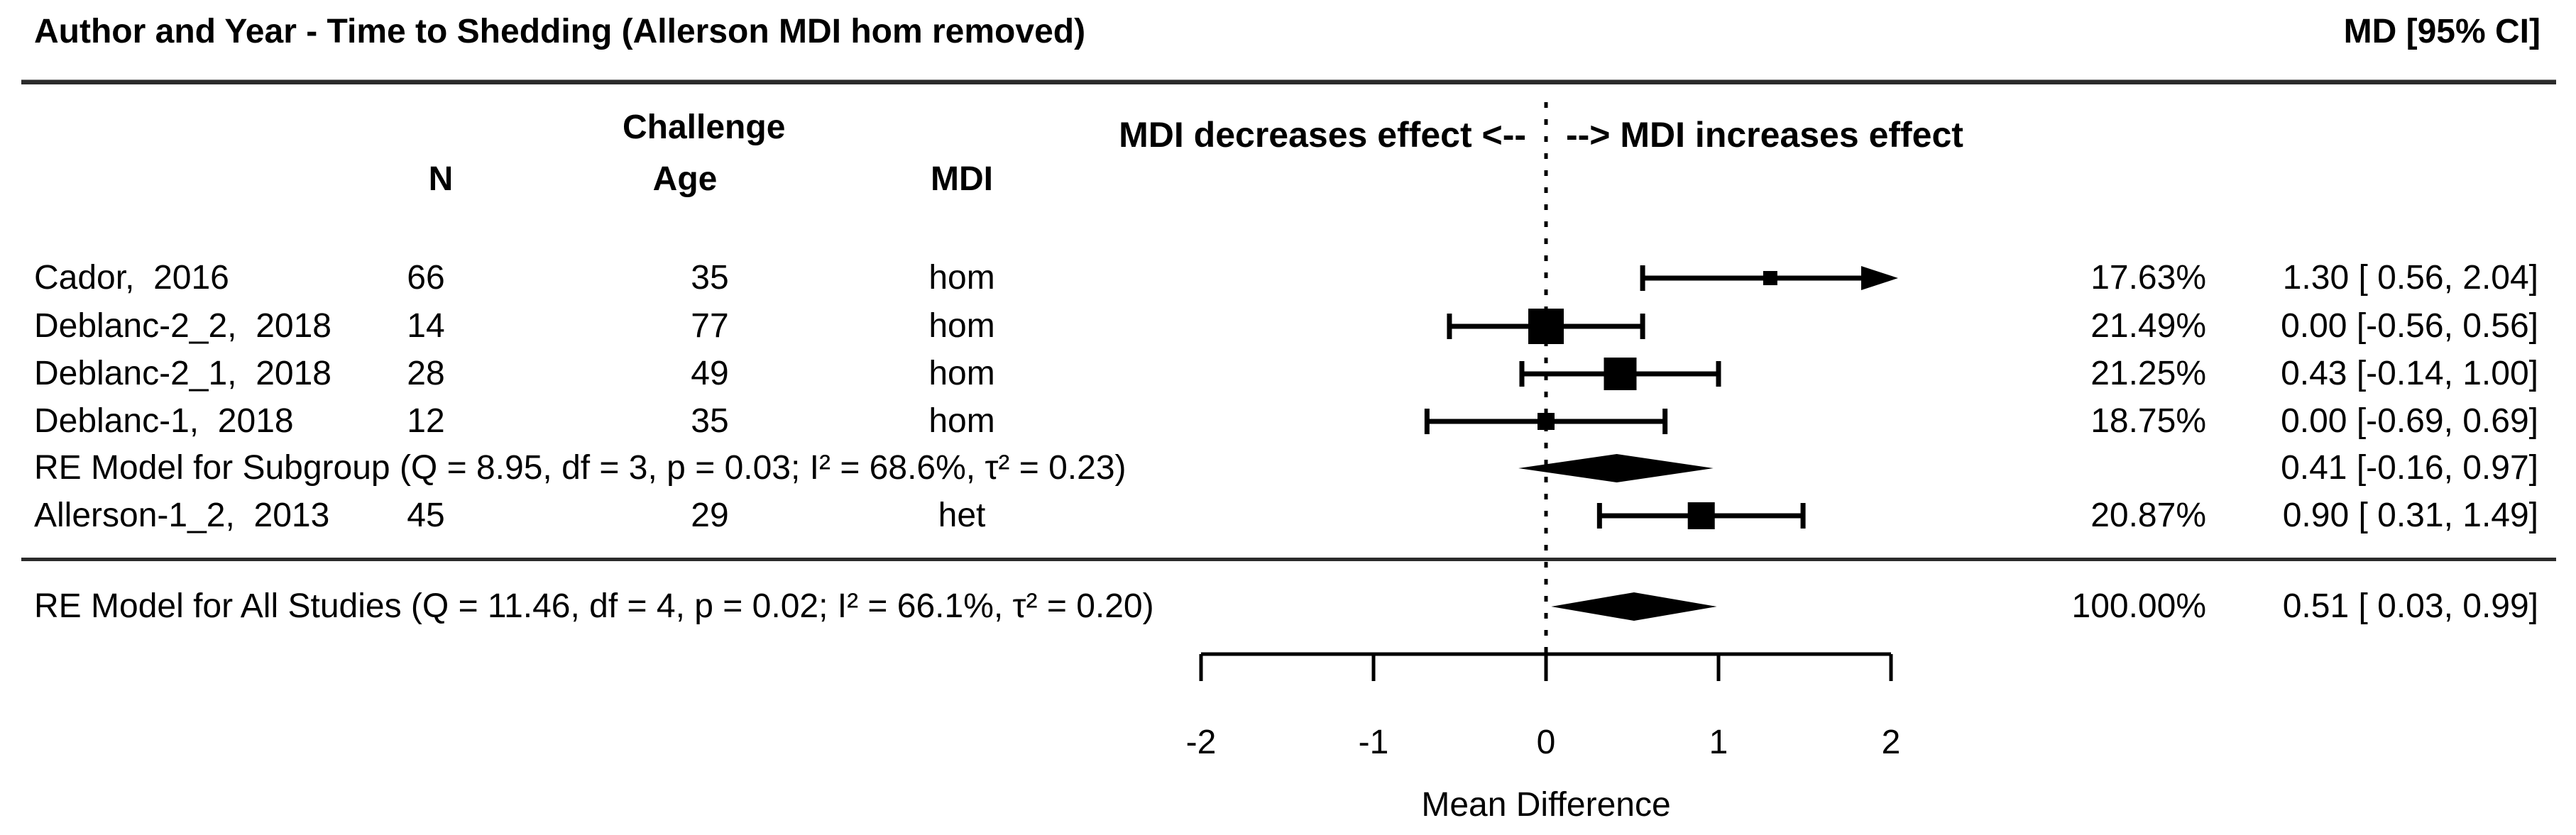  Describe the element at coordinates (2148, 326) in the screenshot. I see `weight-value: 21.49%` at that location.